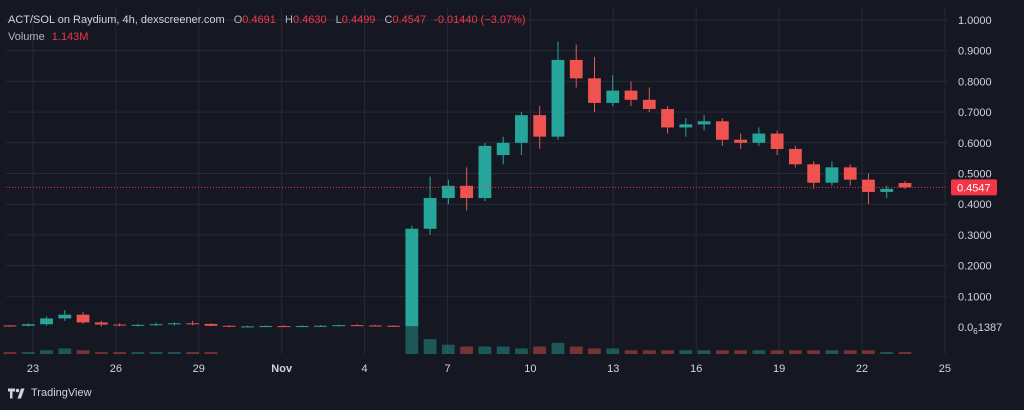 Image resolution: width=1024 pixels, height=410 pixels. What do you see at coordinates (975, 205) in the screenshot?
I see `y-tick-label: 0.4000` at bounding box center [975, 205].